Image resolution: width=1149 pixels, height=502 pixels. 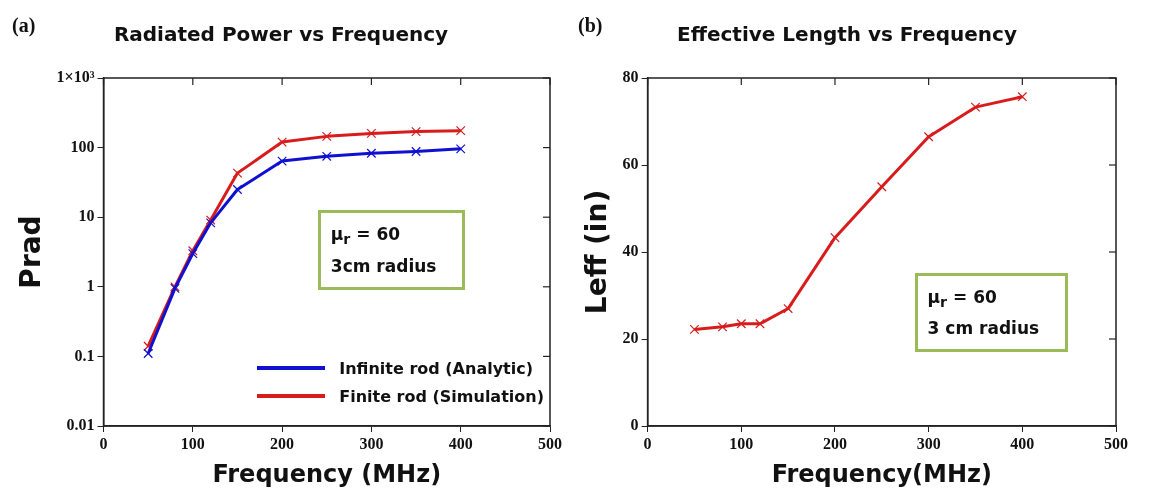 I want to click on y-tick-label: 40, so click(x=630, y=251).